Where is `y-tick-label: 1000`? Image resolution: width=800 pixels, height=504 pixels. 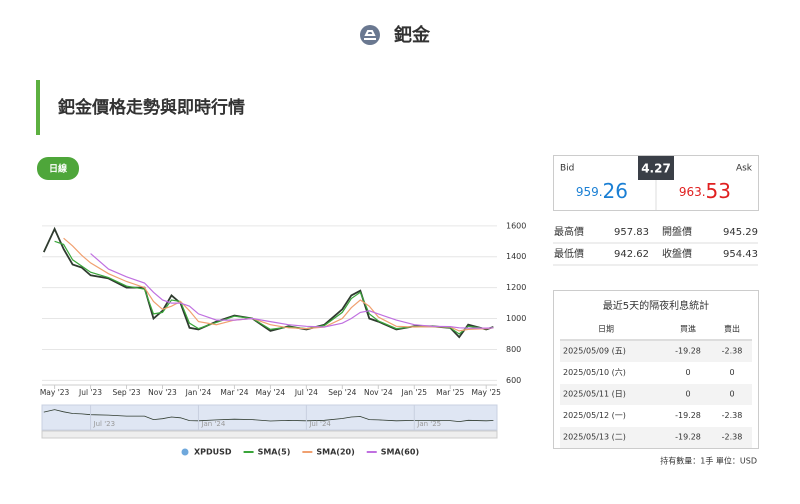 y-tick-label: 1000 is located at coordinates (516, 318).